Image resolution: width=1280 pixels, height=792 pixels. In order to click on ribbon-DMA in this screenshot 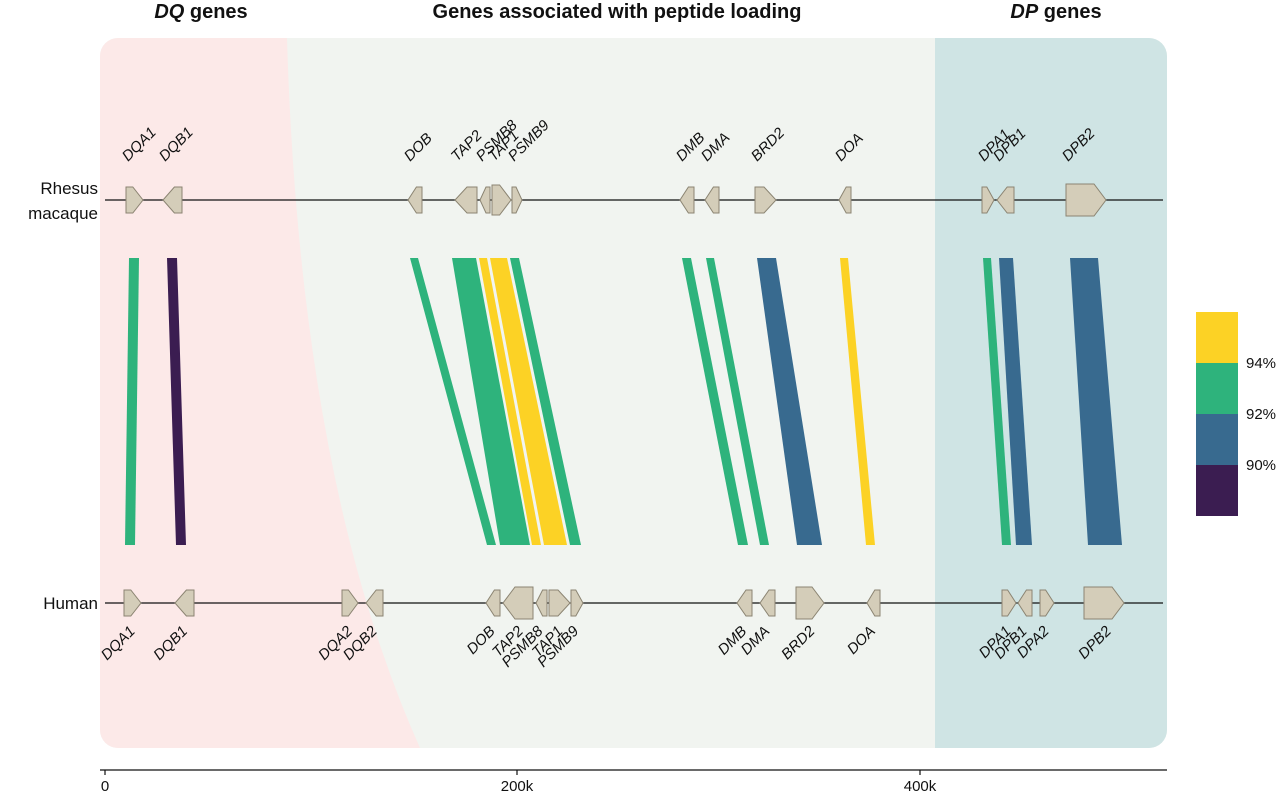, I will do `click(737, 401)`.